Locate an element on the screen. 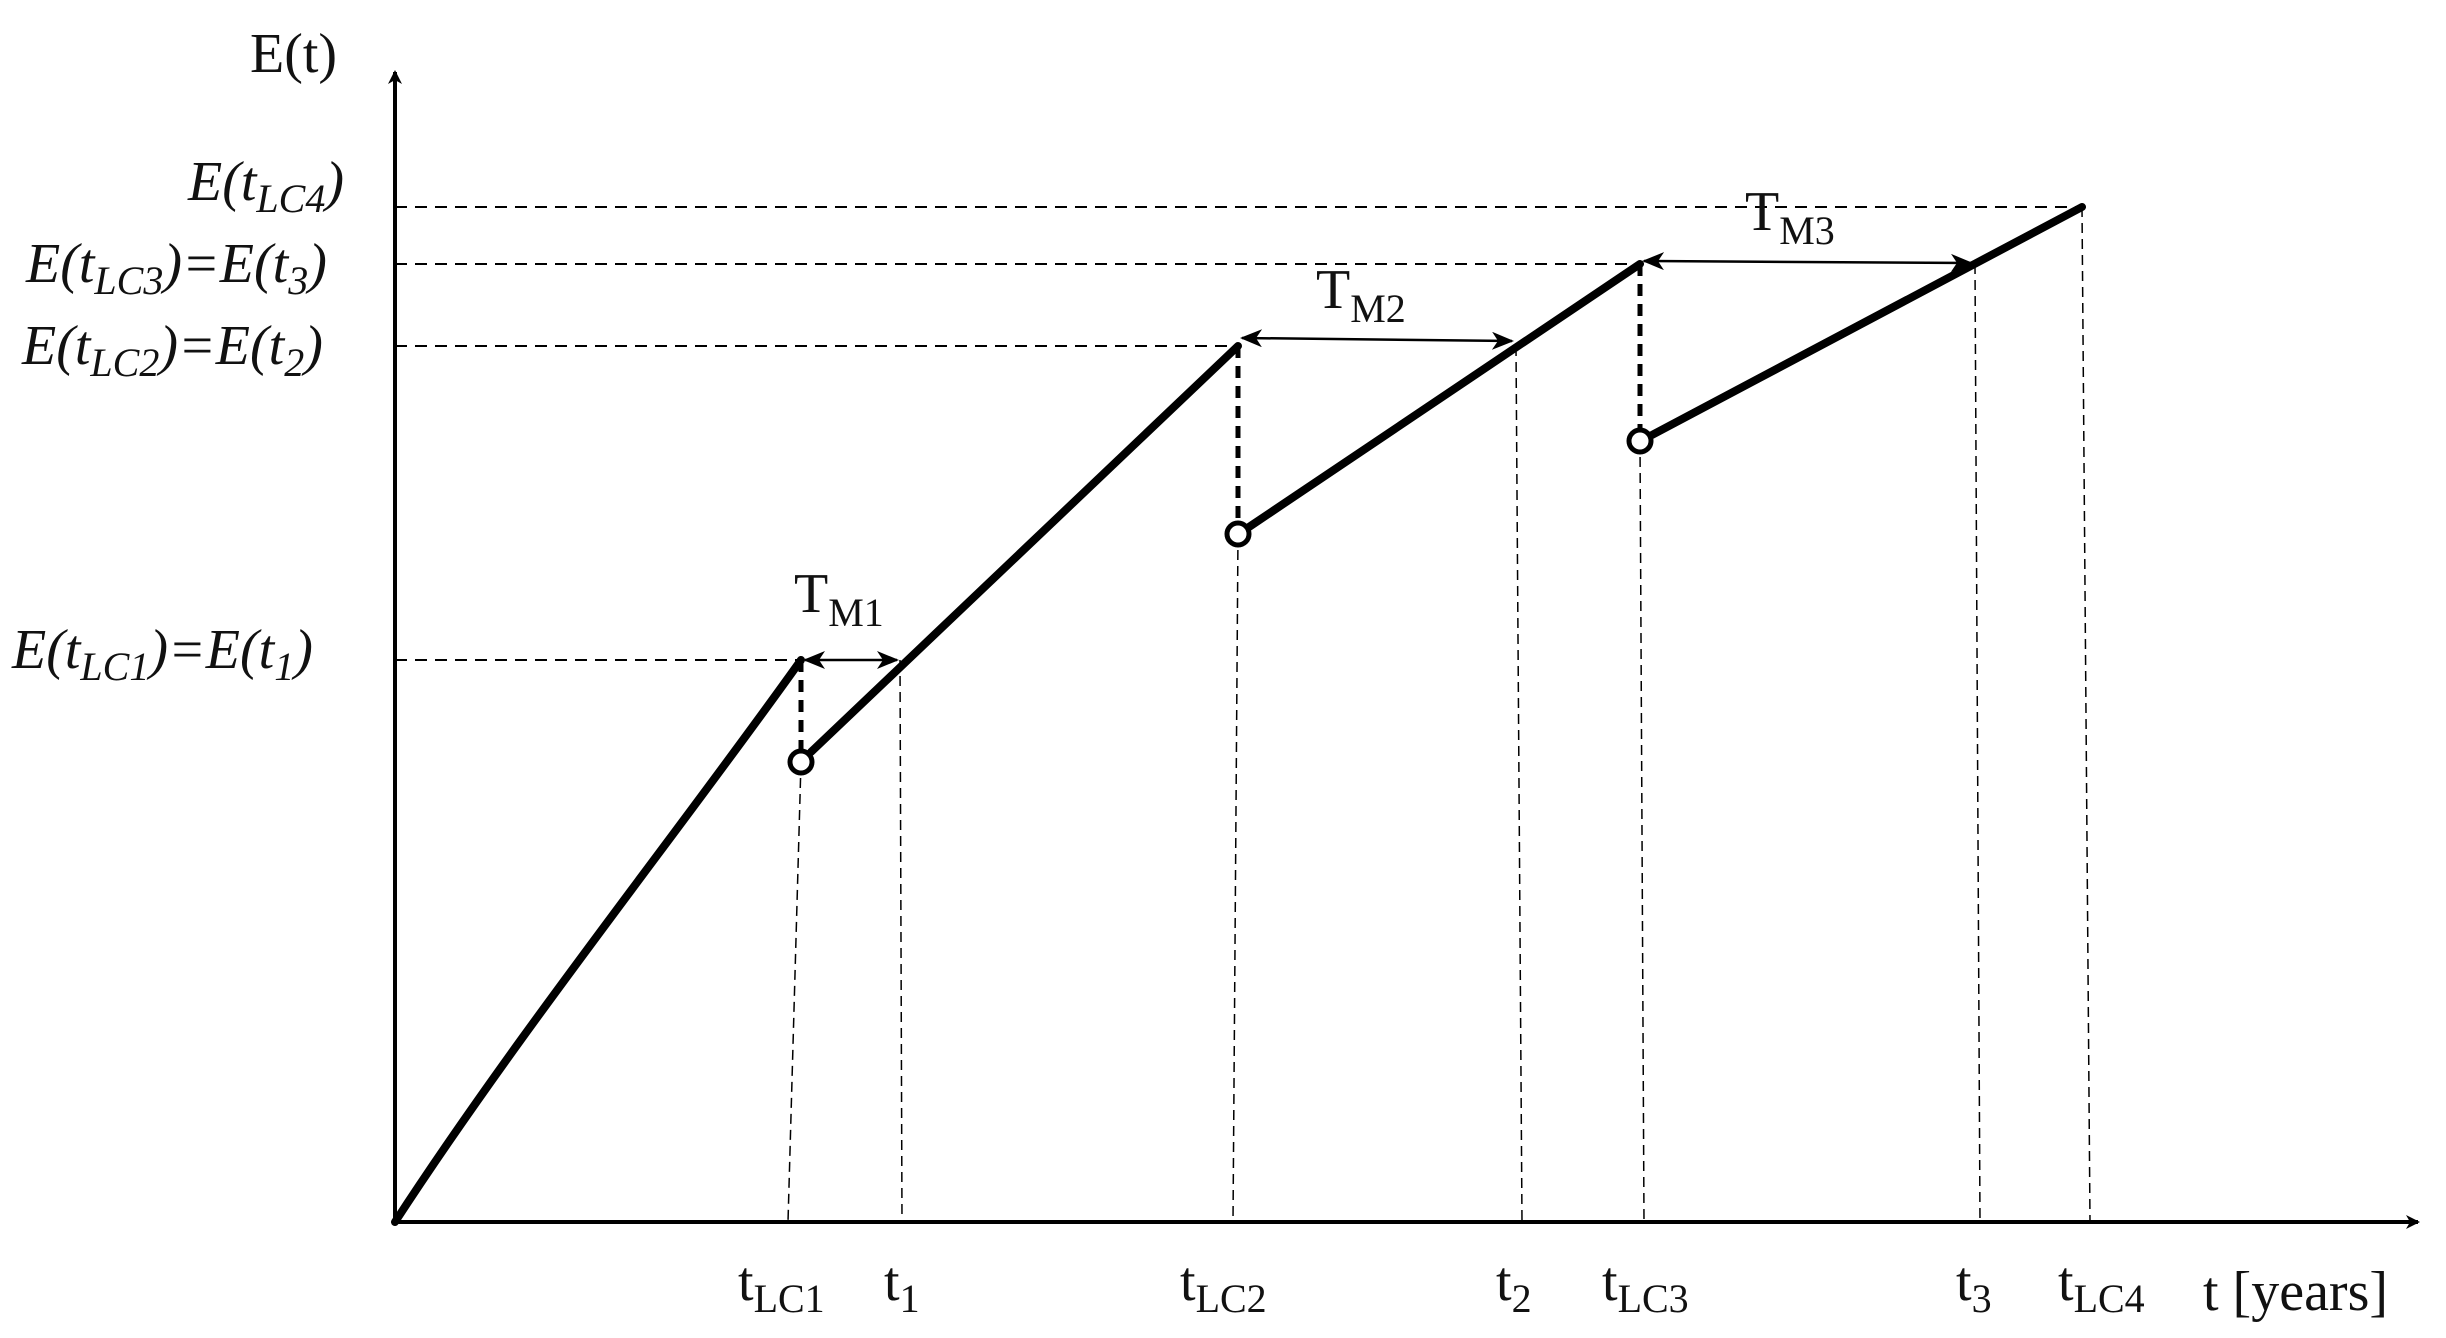 Image resolution: width=2446 pixels, height=1338 pixels. y-label-e2: E(tLC2)=E(t2) is located at coordinates (172, 350).